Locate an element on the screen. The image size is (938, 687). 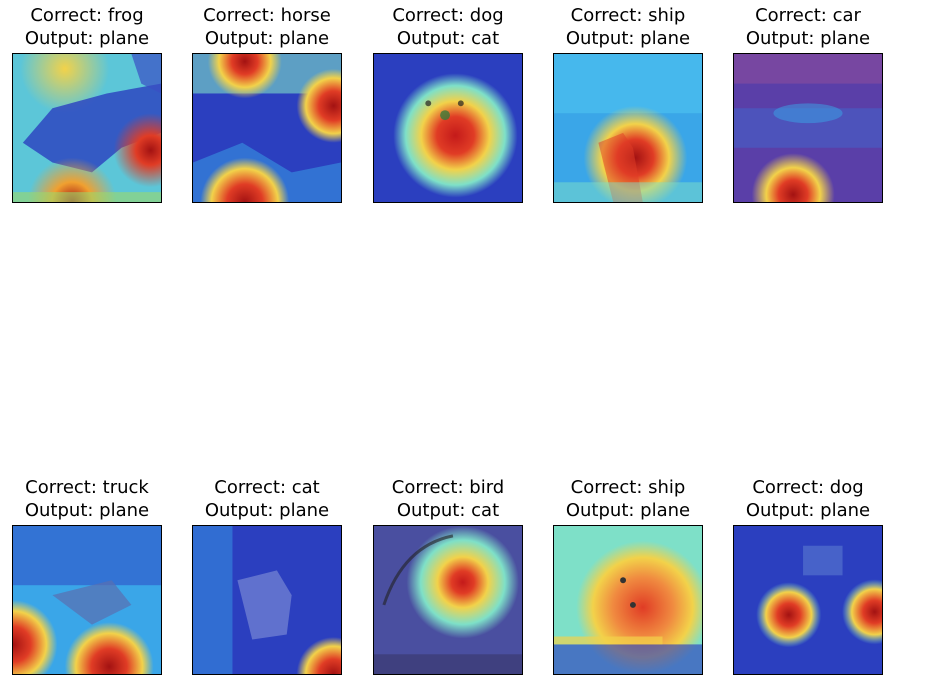
correct-label: Correct: bird is located at coordinates (448, 487).